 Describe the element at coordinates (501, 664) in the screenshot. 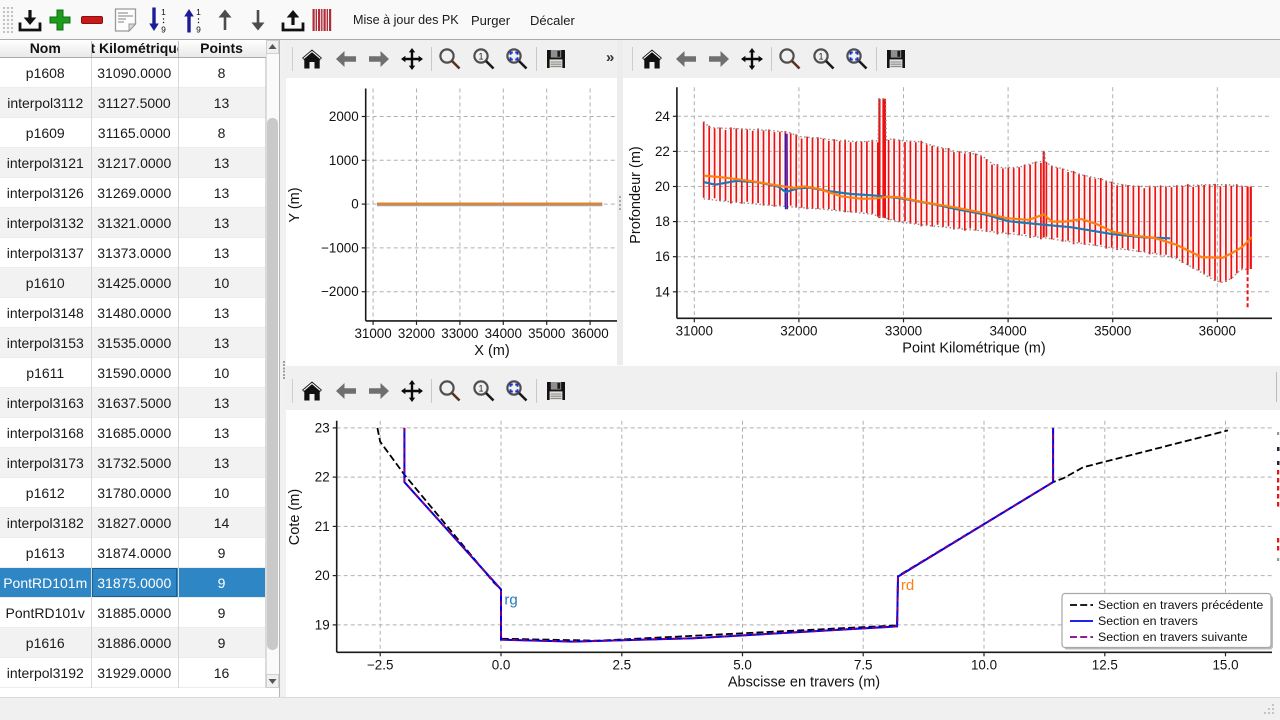

I see `svg-text: 0.0` at that location.